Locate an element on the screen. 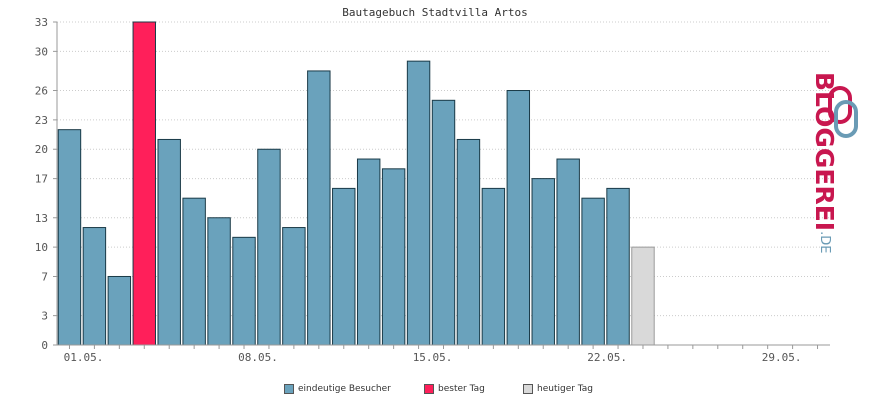 This screenshot has height=400, width=870. bar-today is located at coordinates (643, 296).